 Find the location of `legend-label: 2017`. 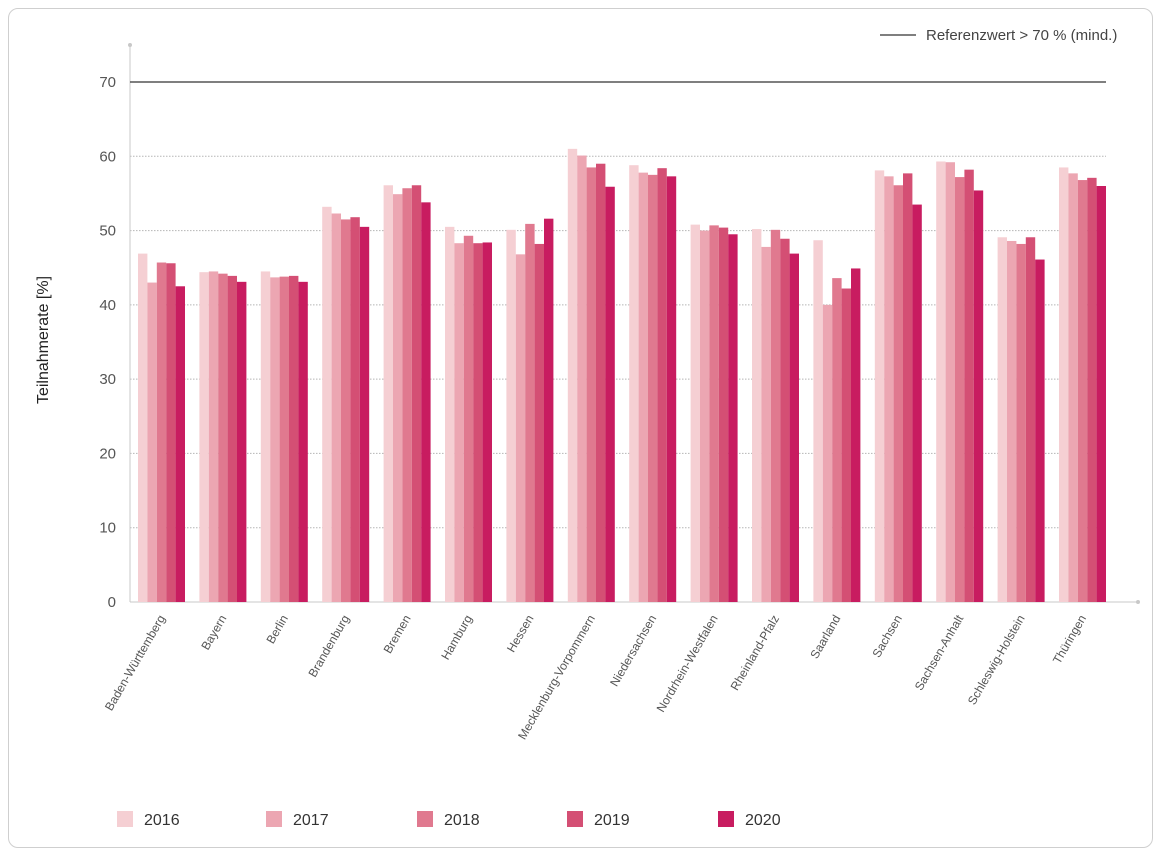

legend-label: 2017 is located at coordinates (311, 820).